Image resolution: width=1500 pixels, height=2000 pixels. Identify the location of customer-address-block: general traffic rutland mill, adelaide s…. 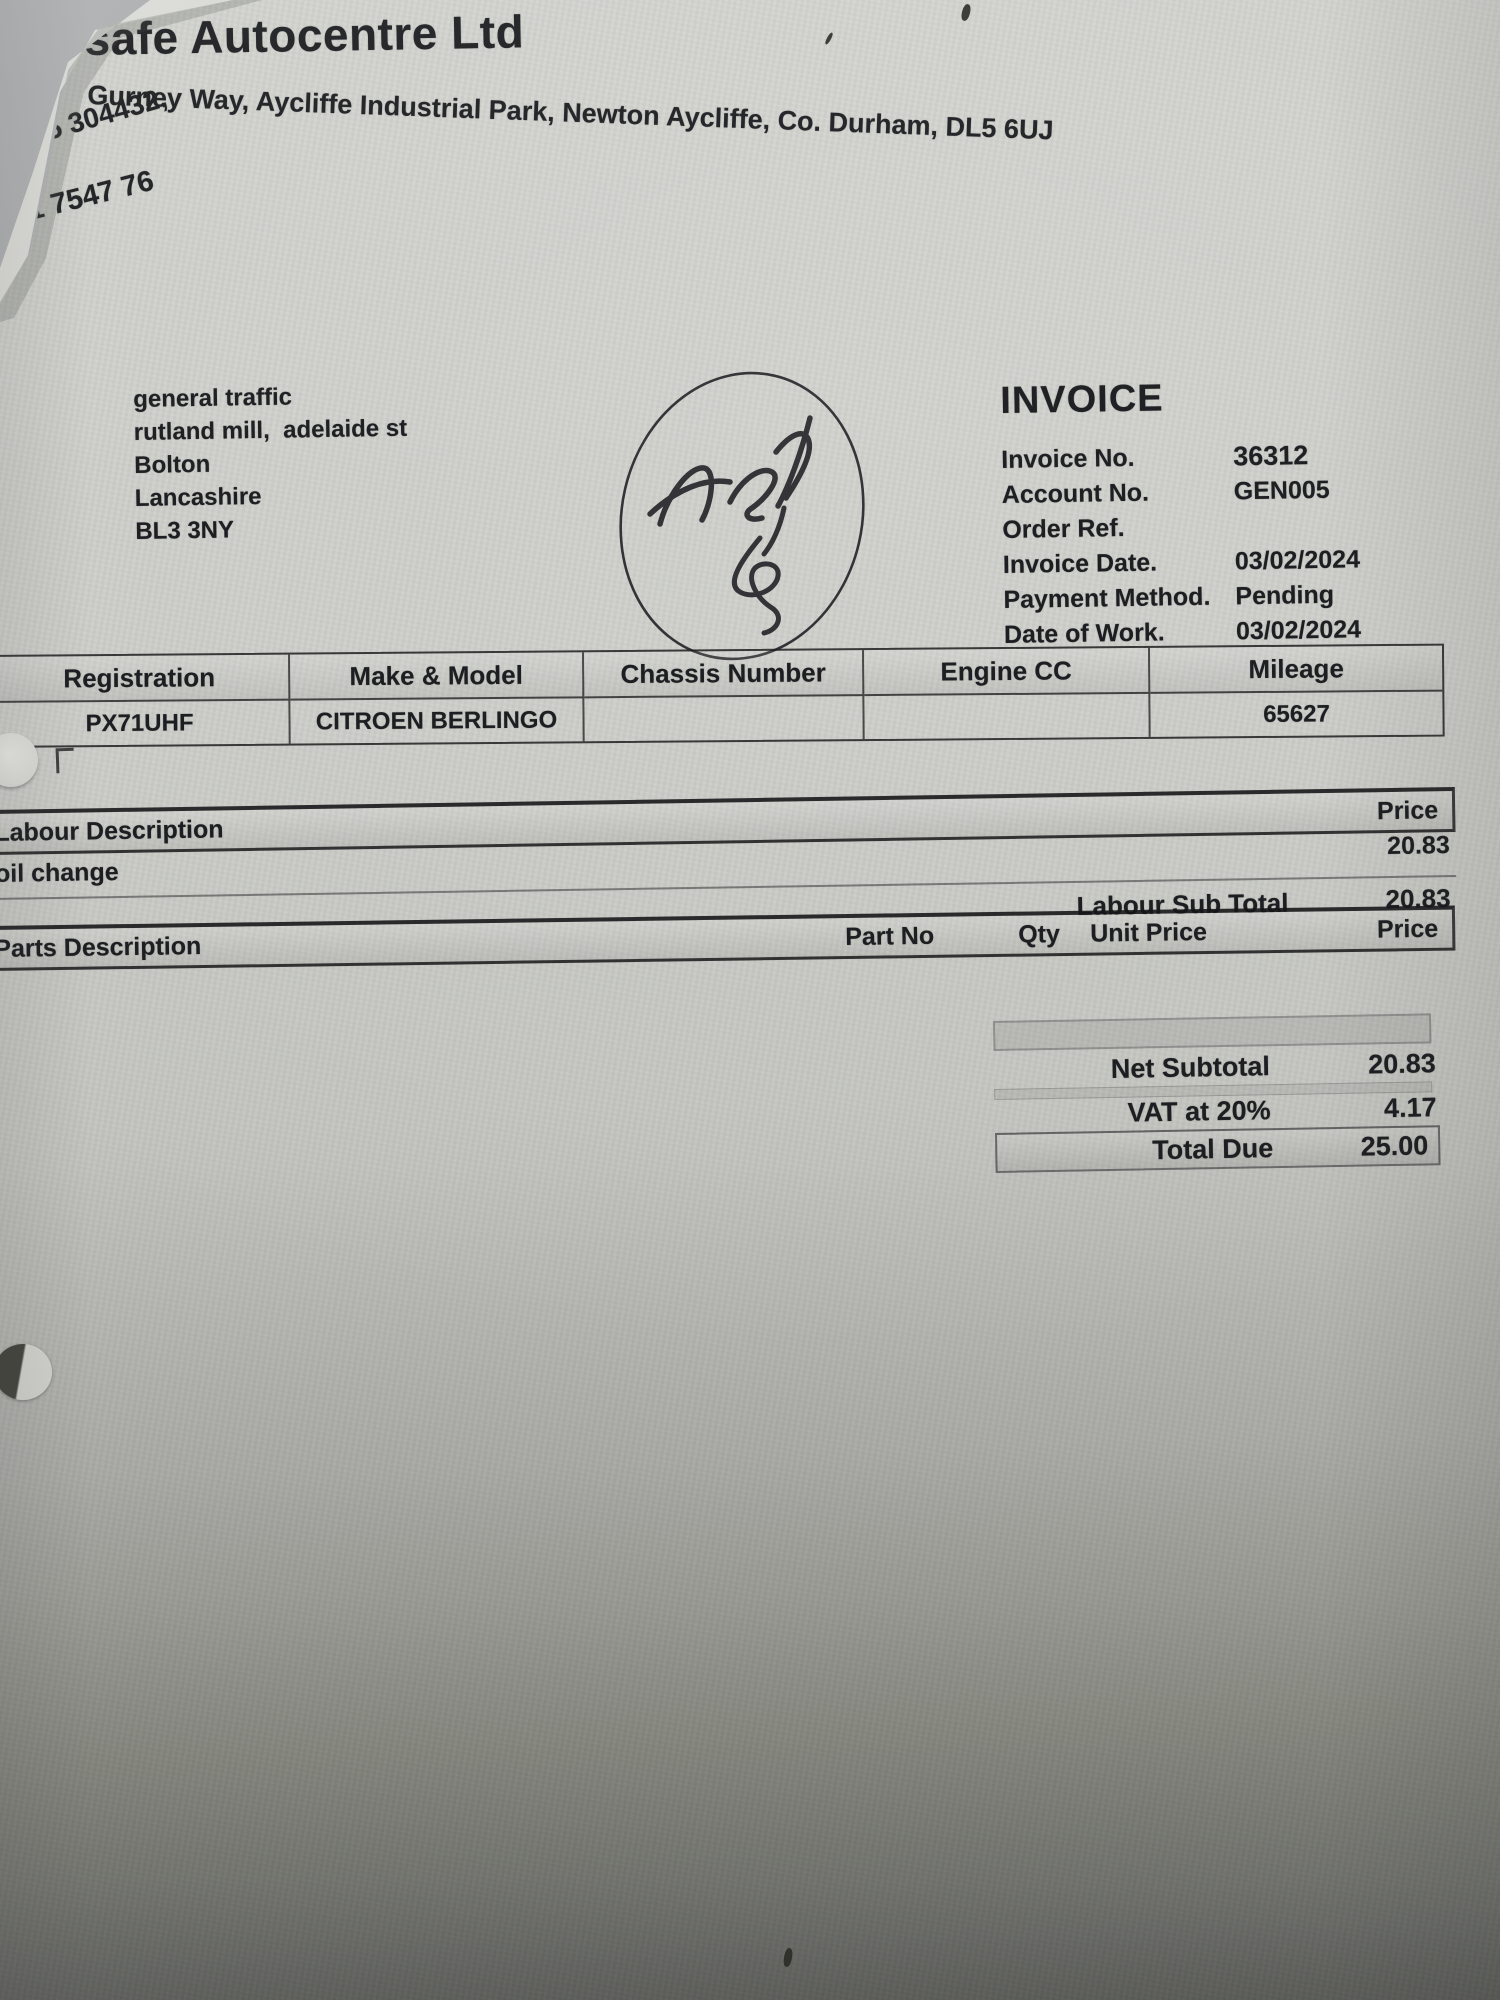
(271, 463).